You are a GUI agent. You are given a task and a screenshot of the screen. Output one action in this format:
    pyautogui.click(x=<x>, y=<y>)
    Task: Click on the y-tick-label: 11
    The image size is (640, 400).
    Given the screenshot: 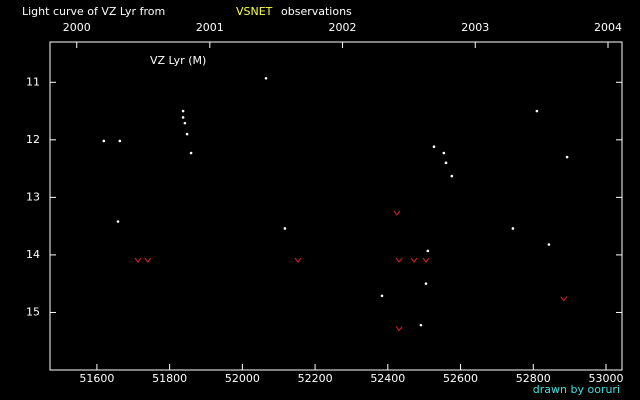 What is the action you would take?
    pyautogui.click(x=33, y=81)
    